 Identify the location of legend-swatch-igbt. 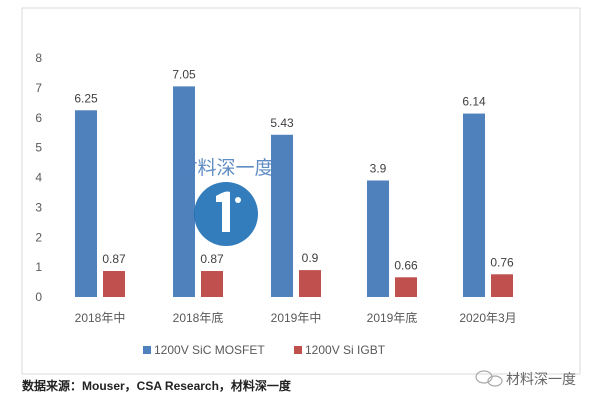
(298, 350).